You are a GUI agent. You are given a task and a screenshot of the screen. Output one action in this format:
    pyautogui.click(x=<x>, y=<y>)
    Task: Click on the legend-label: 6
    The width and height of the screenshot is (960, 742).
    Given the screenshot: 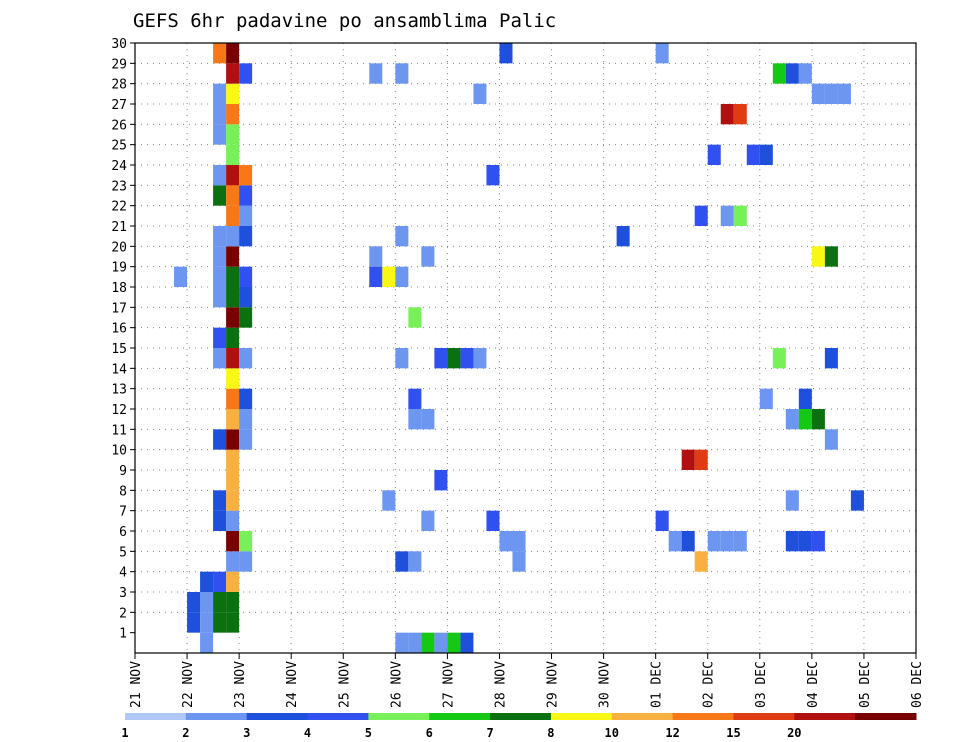 What is the action you would take?
    pyautogui.click(x=429, y=733)
    